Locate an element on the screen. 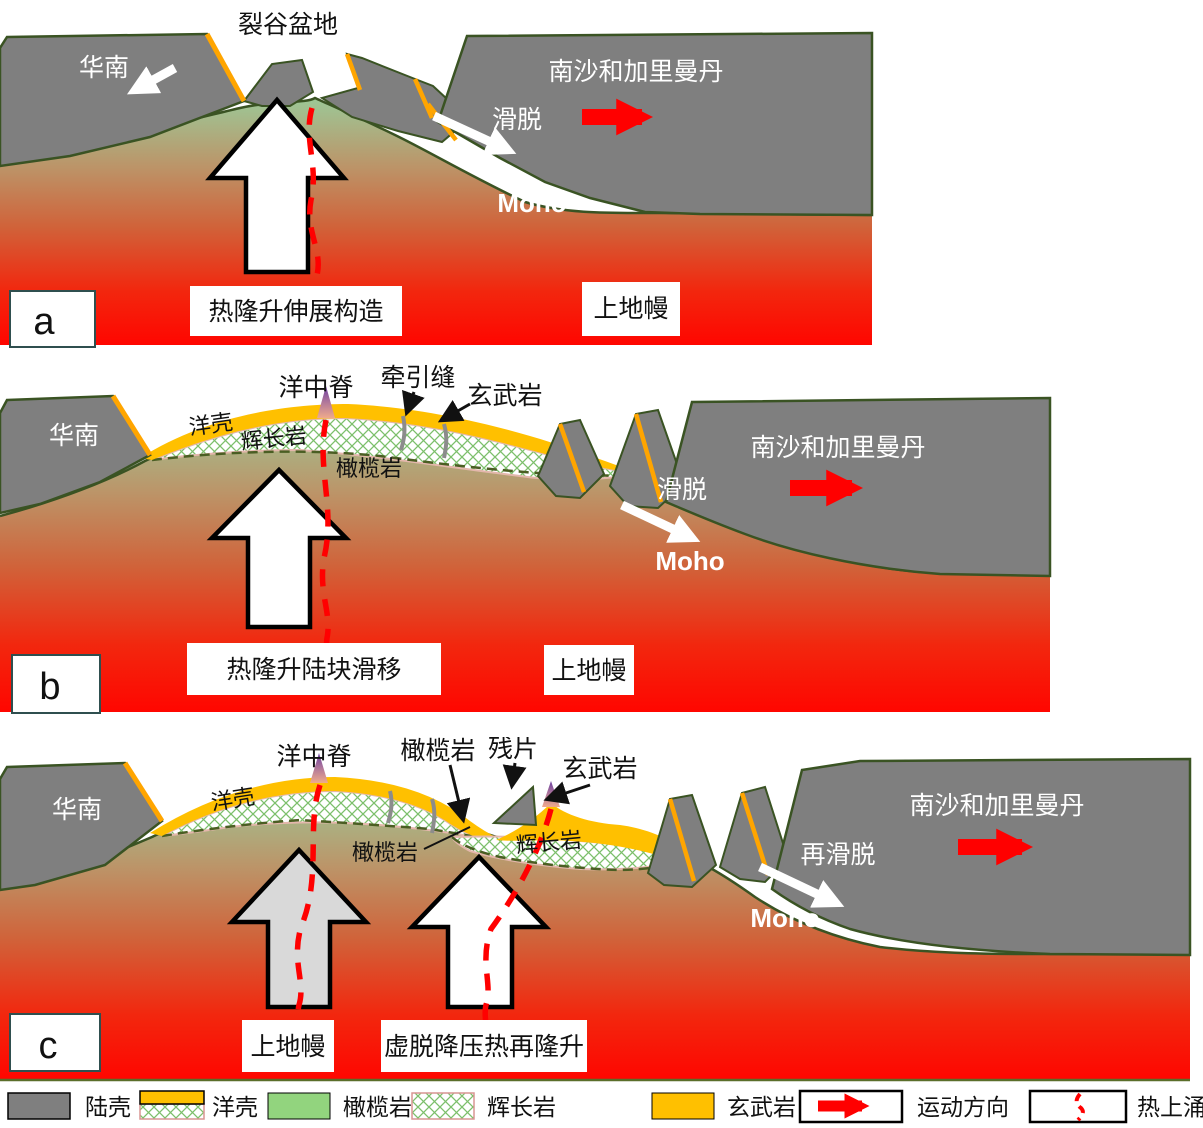  panel-letter-box-b is located at coordinates (56, 684).